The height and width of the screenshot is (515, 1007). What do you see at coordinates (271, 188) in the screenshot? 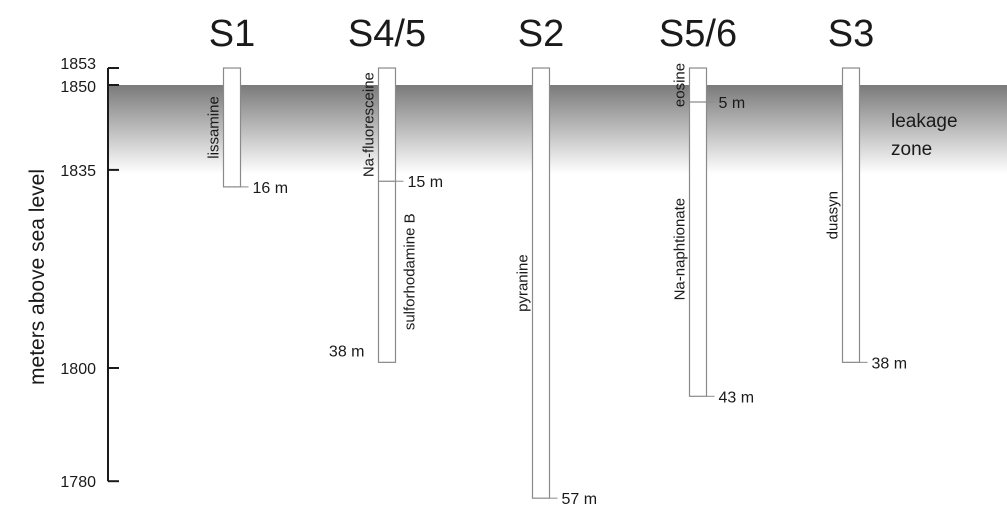
I see `depth-label: 16 m` at bounding box center [271, 188].